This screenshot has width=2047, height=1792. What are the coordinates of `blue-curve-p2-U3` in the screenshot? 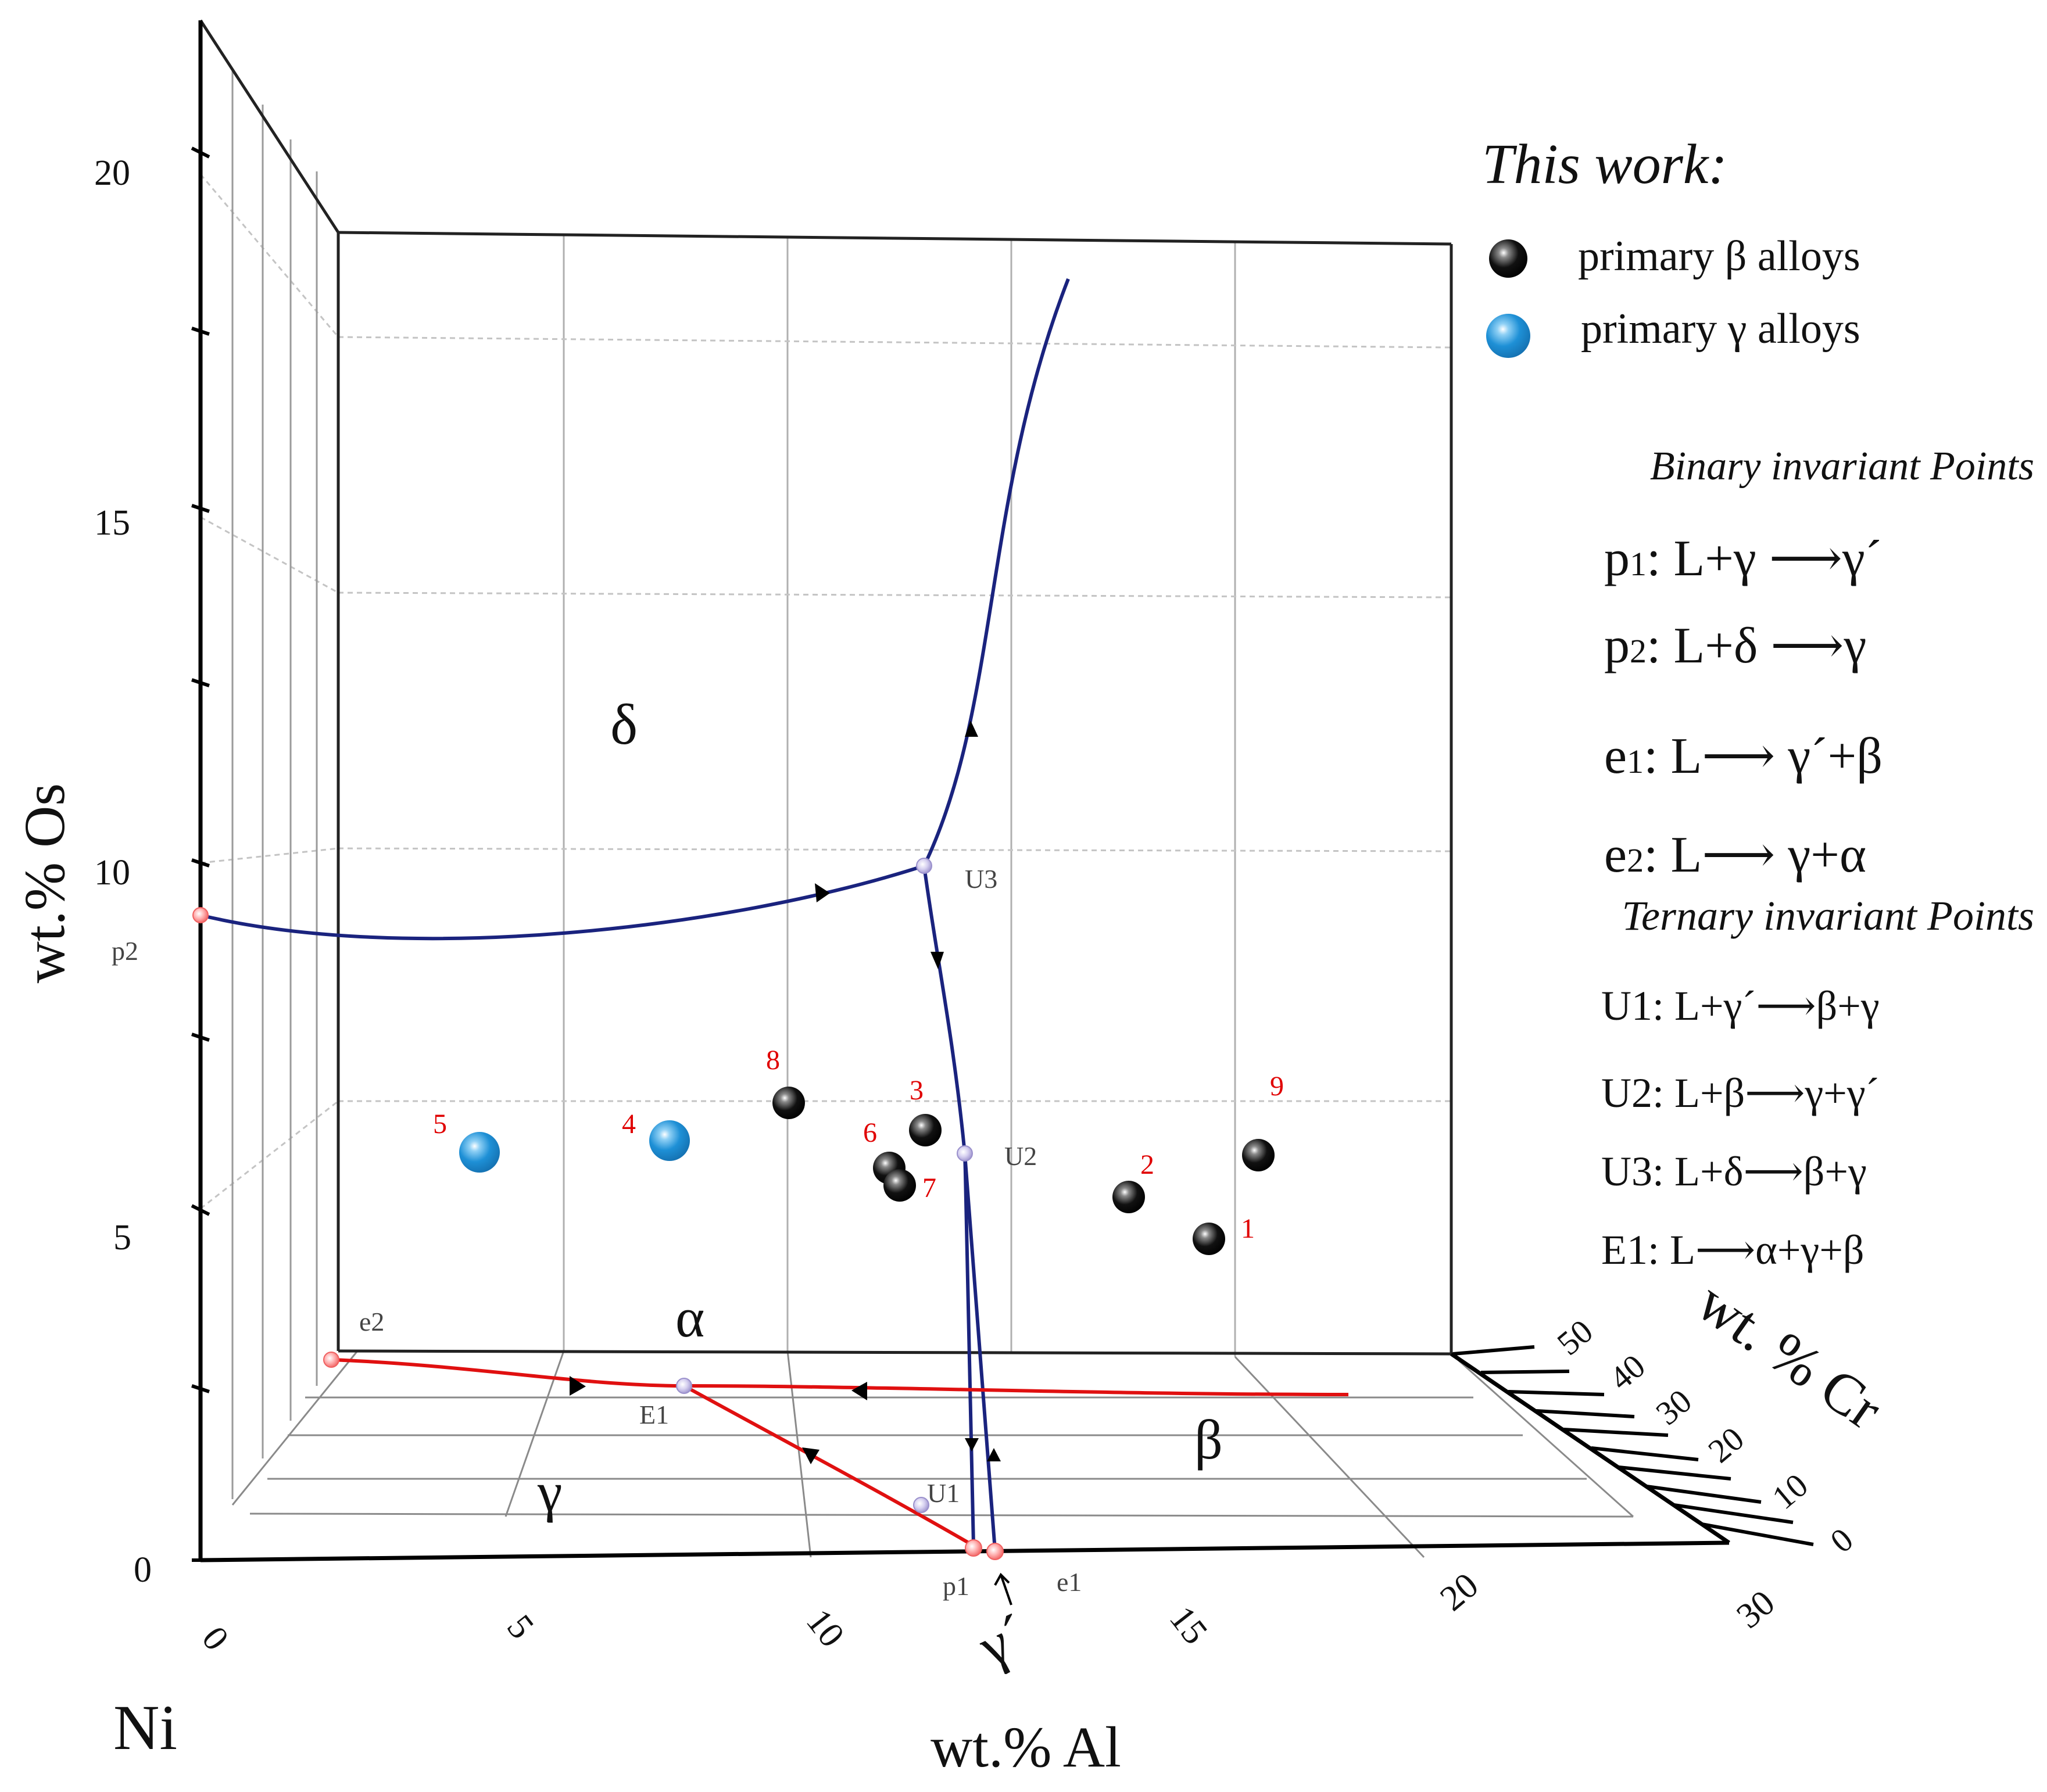 It's located at (562, 902).